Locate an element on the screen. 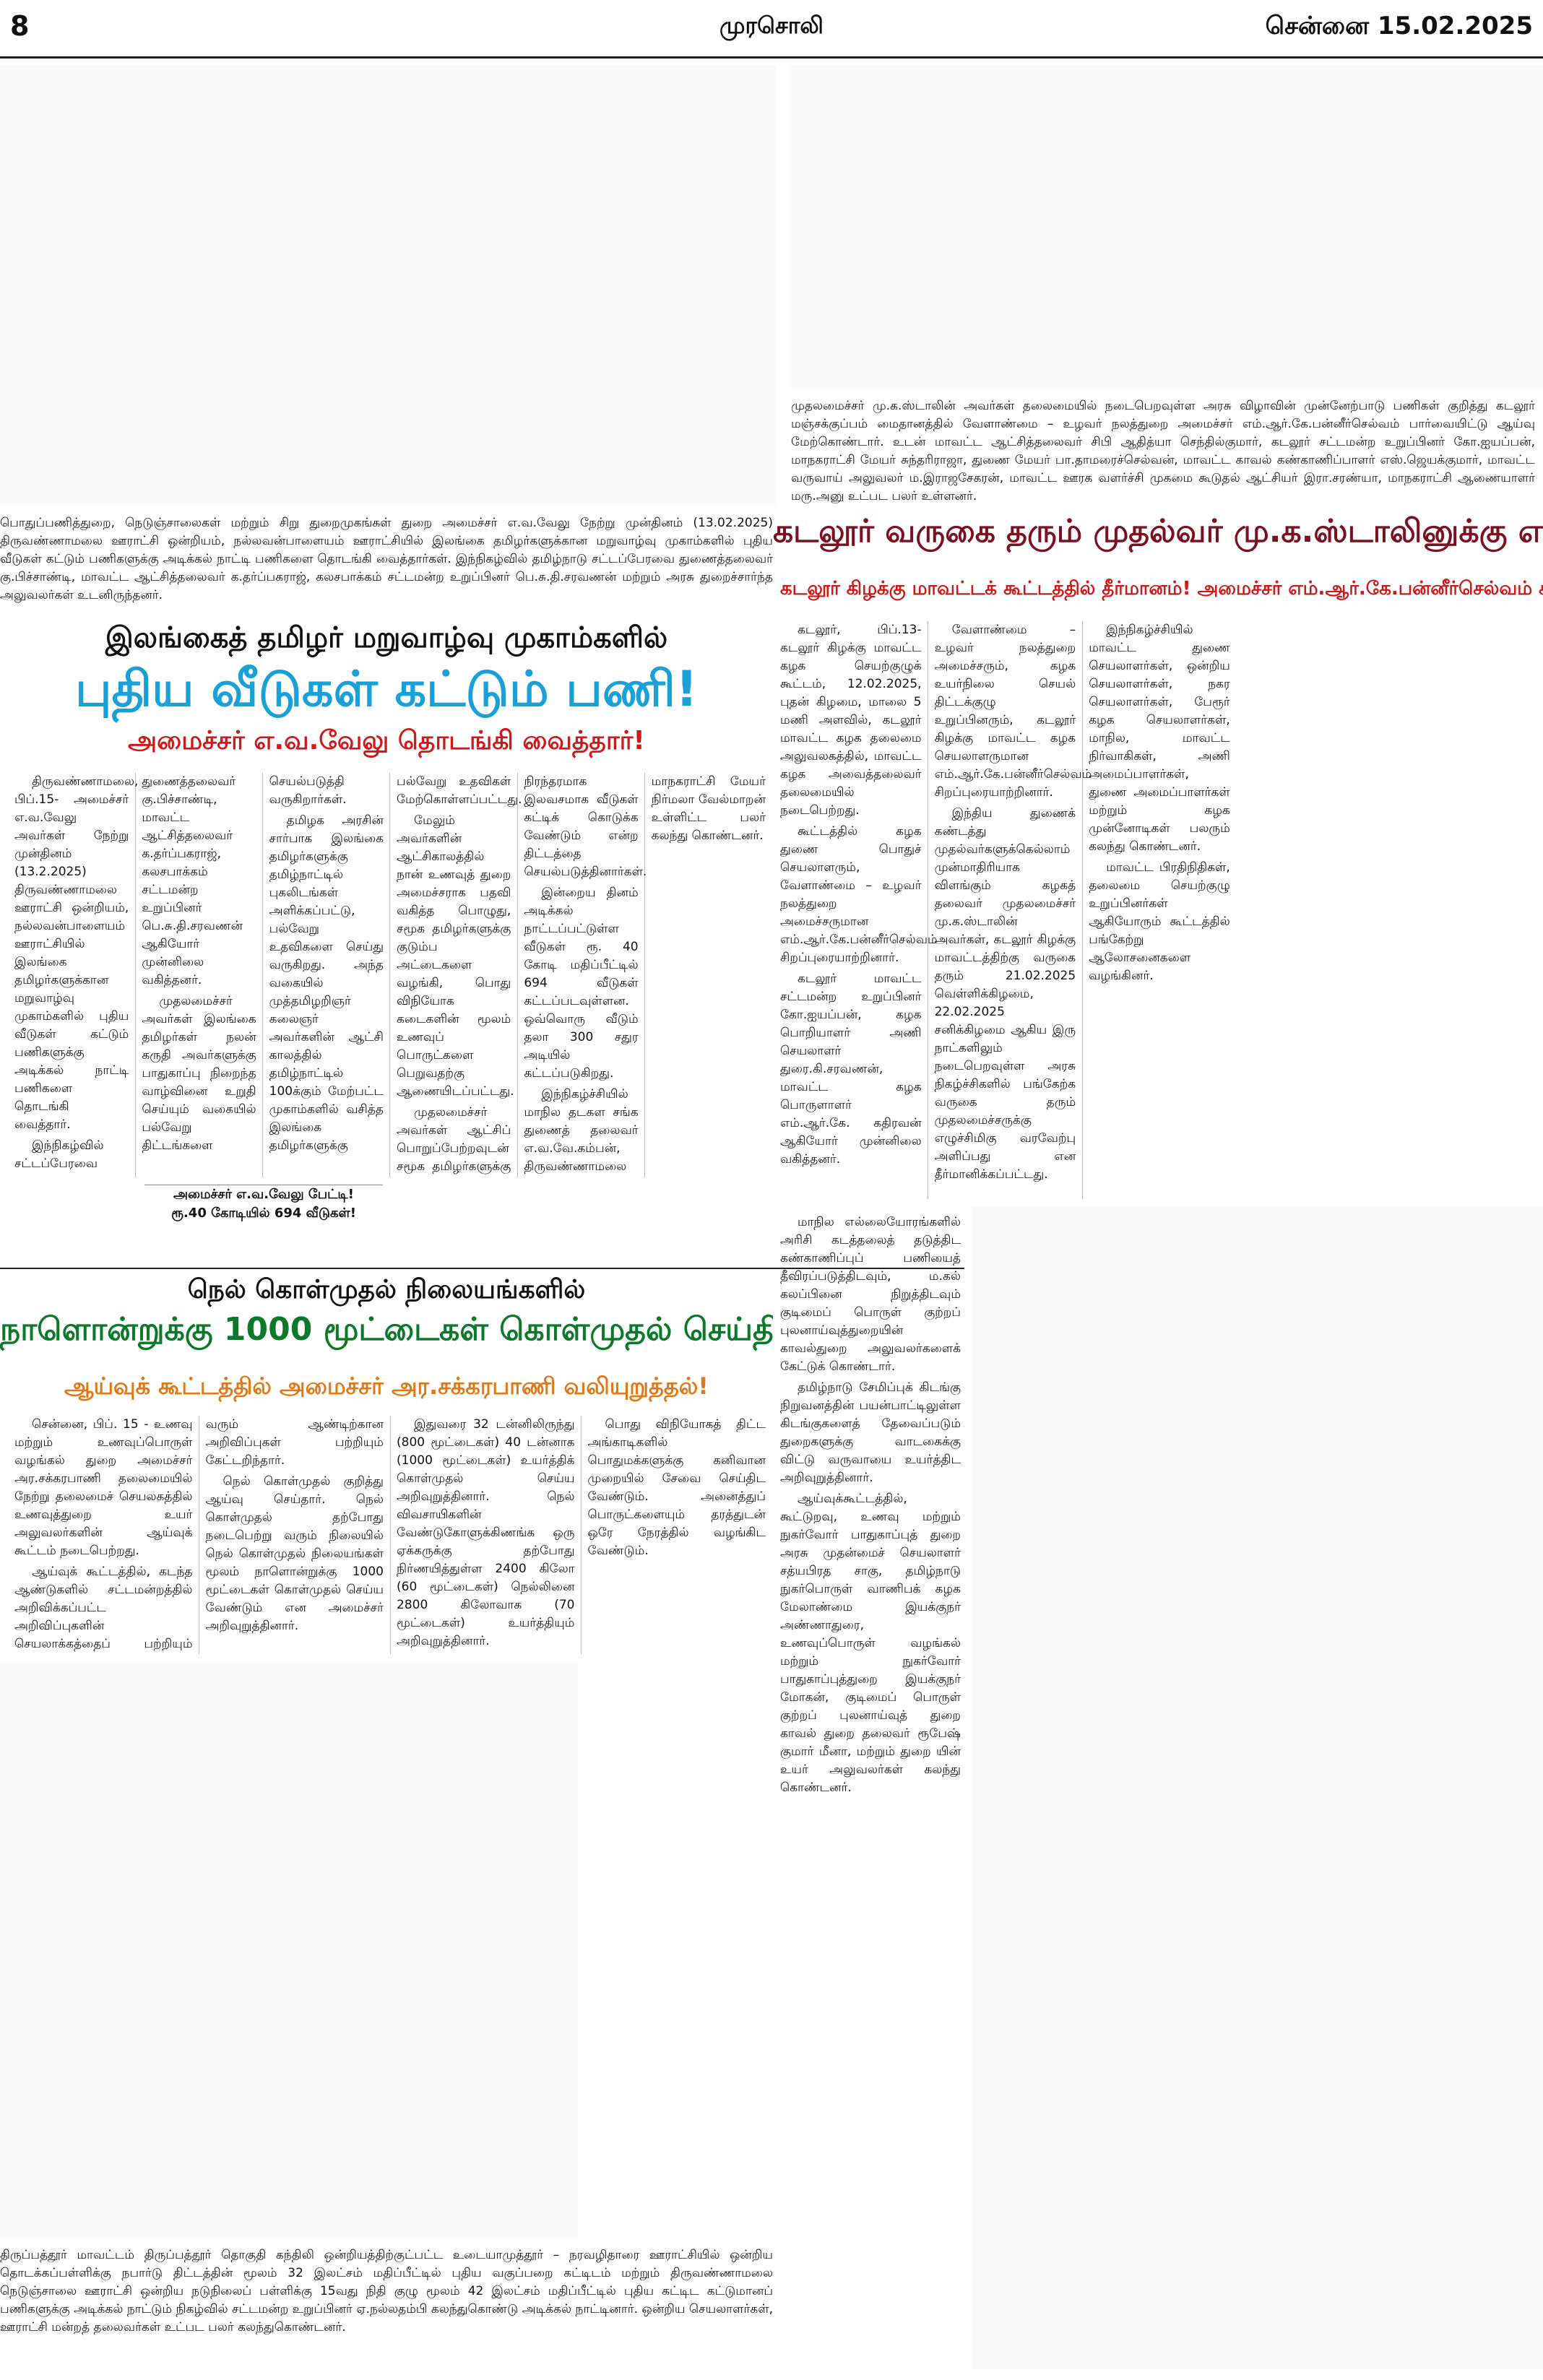 This screenshot has width=1543, height=2380. kicker: நெல் கொள்முதல் நிலையங்களில் is located at coordinates (386, 1289).